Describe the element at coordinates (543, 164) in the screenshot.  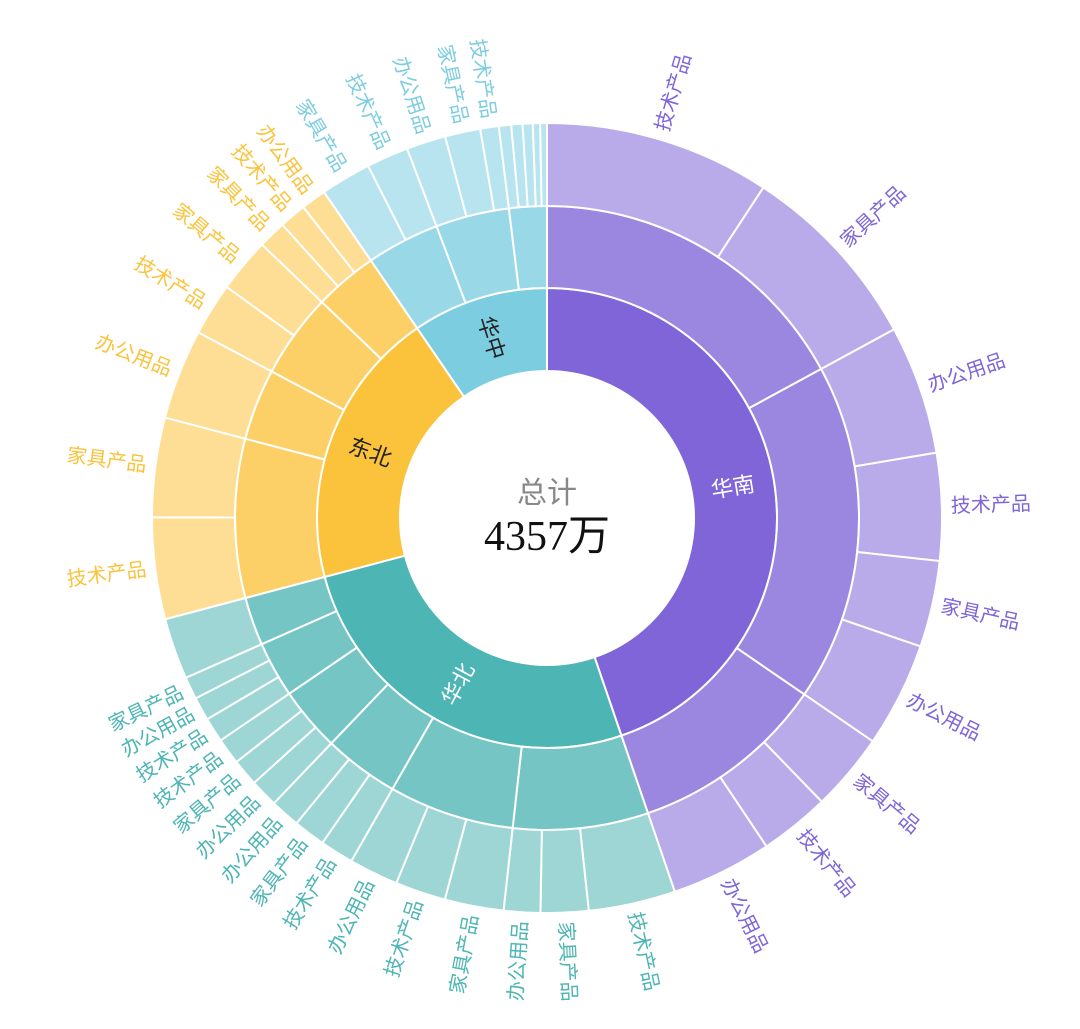
I see `leaf-sector-huazhong` at that location.